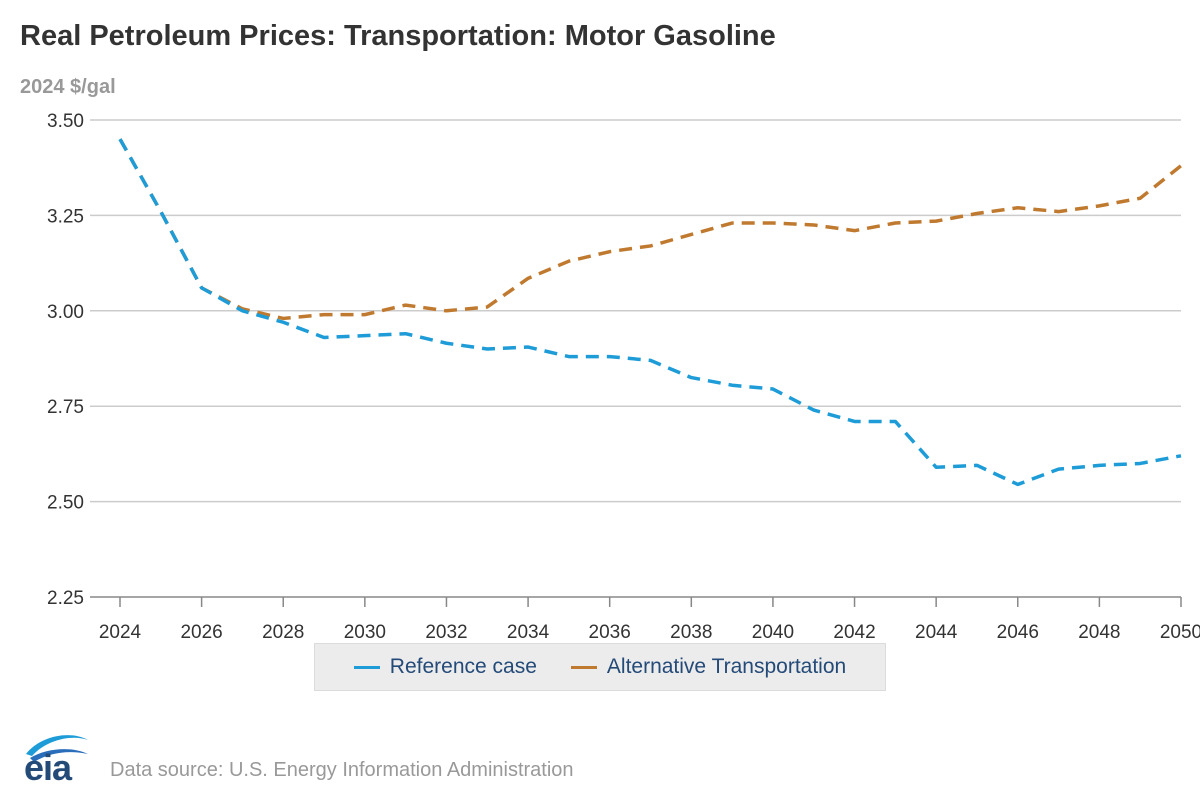 The image size is (1200, 800). I want to click on legend-label-reference-case: Reference case, so click(463, 666).